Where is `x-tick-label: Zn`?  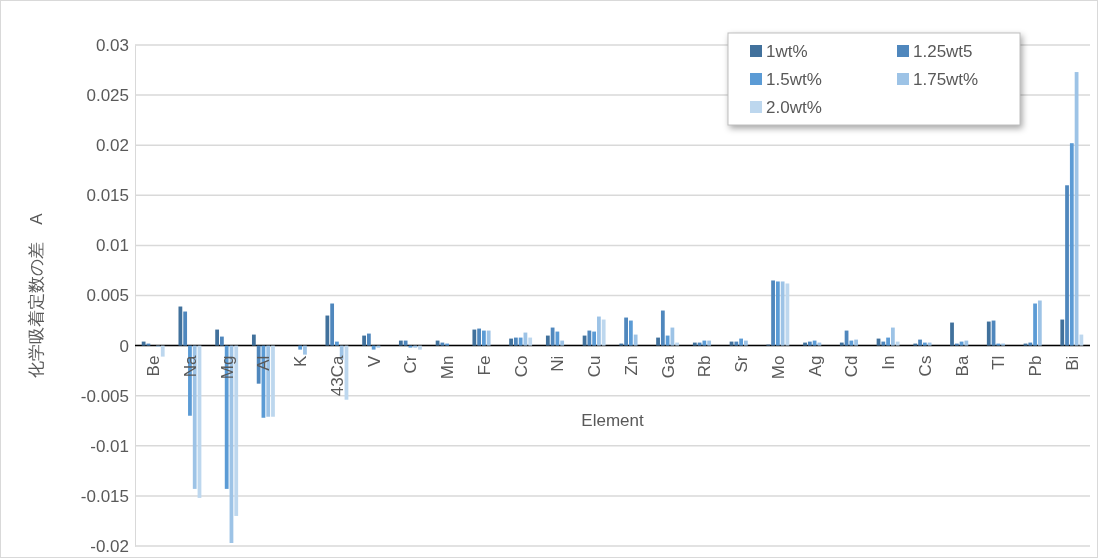 x-tick-label: Zn is located at coordinates (631, 365).